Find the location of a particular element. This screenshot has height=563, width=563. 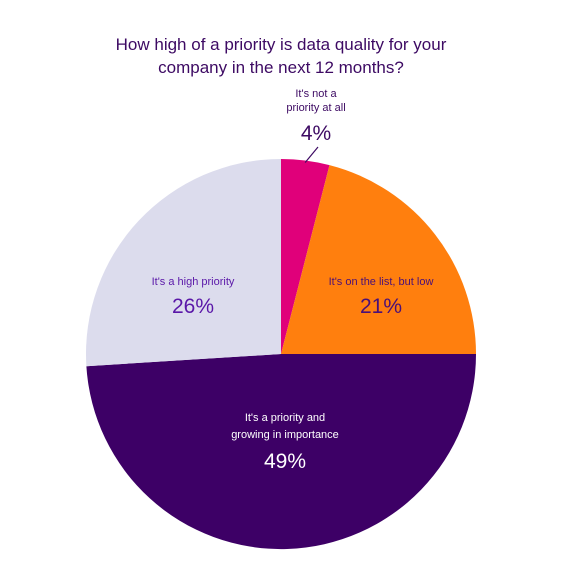

slice-value-high-priority: 26% is located at coordinates (193, 306).